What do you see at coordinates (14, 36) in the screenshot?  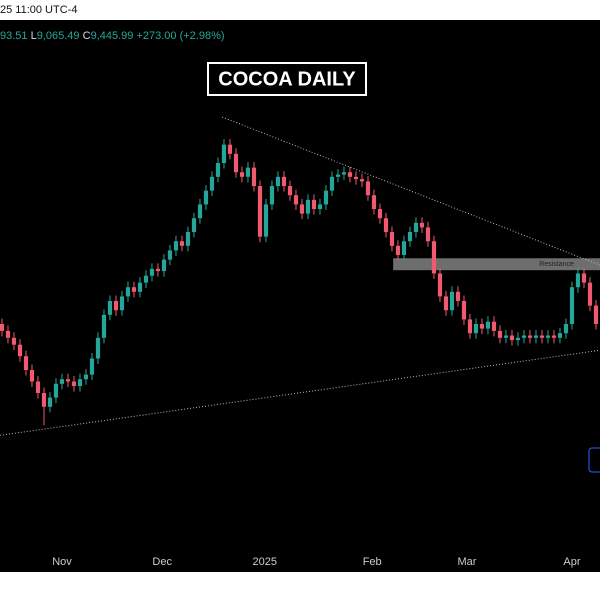 I see `high-value: 93.51` at bounding box center [14, 36].